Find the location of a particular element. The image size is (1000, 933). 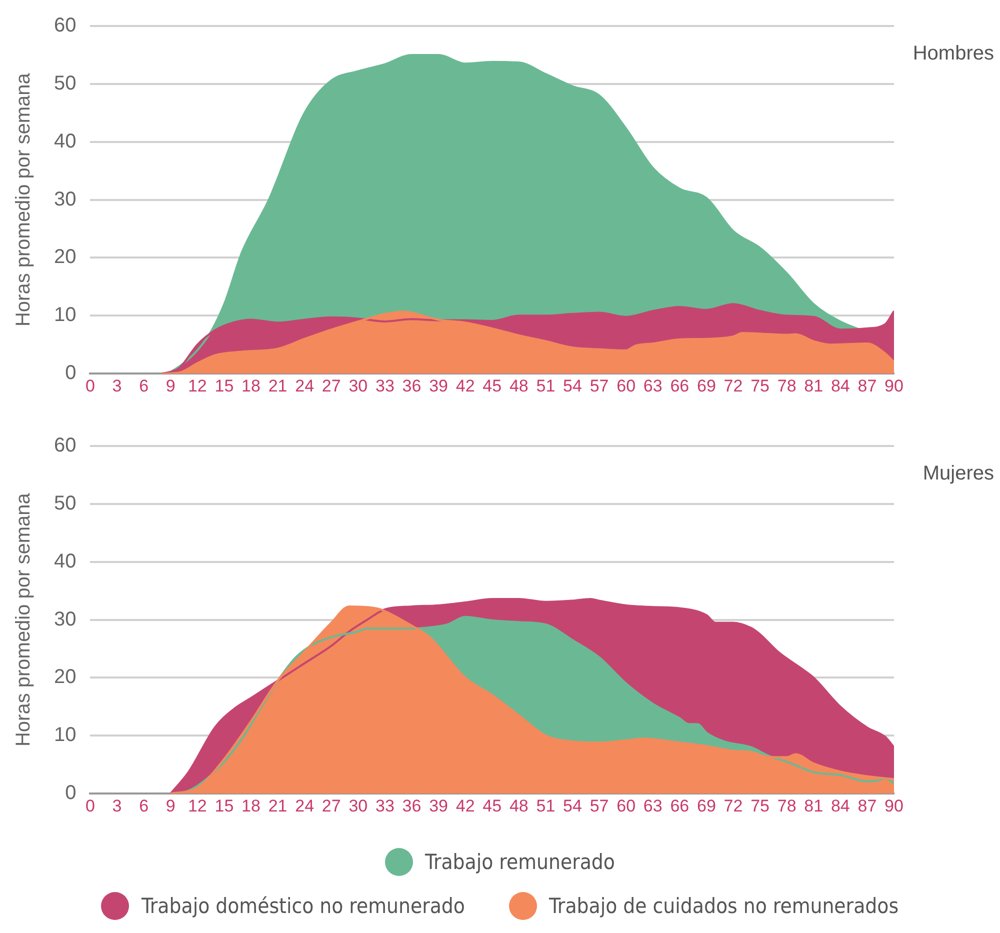

text: Hombres is located at coordinates (953, 53).